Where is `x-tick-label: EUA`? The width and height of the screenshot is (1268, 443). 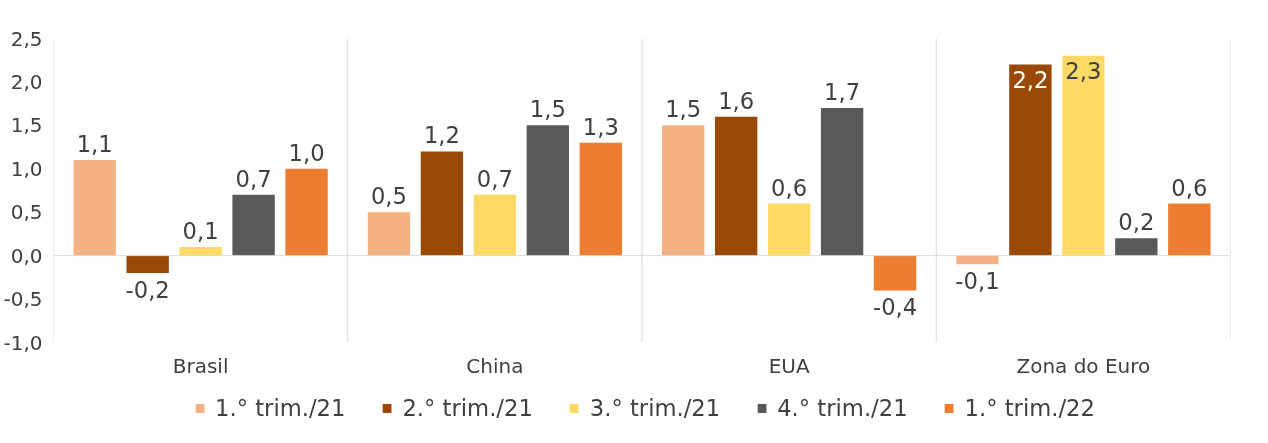 x-tick-label: EUA is located at coordinates (789, 365).